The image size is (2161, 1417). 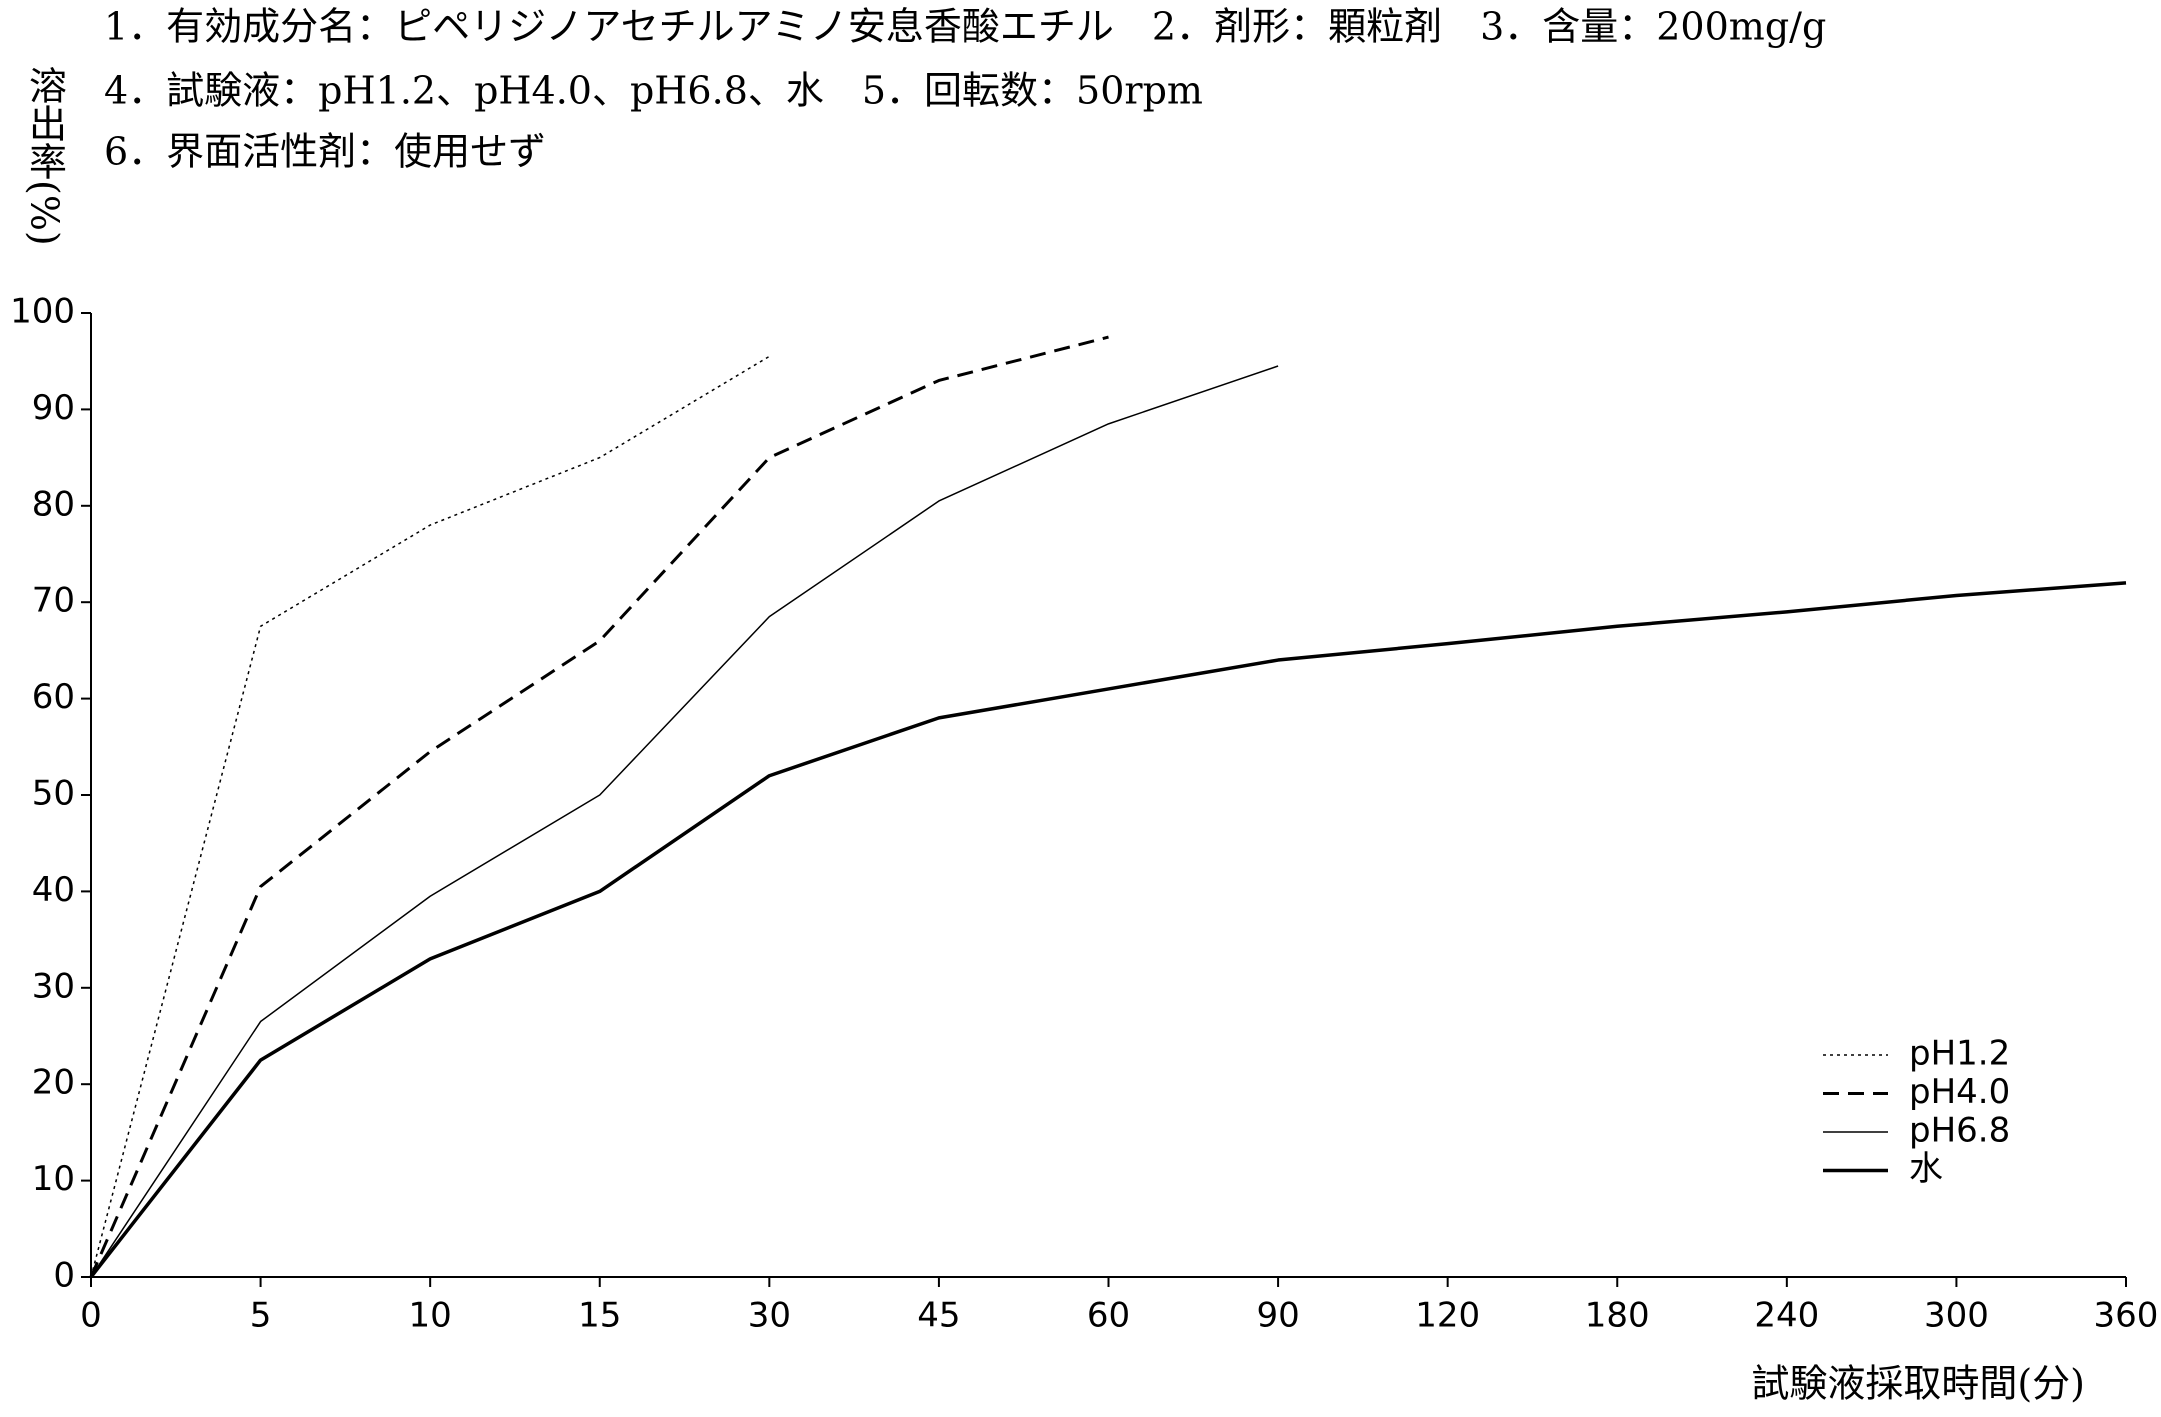 What do you see at coordinates (53, 601) in the screenshot?
I see `y-tick-label: 70` at bounding box center [53, 601].